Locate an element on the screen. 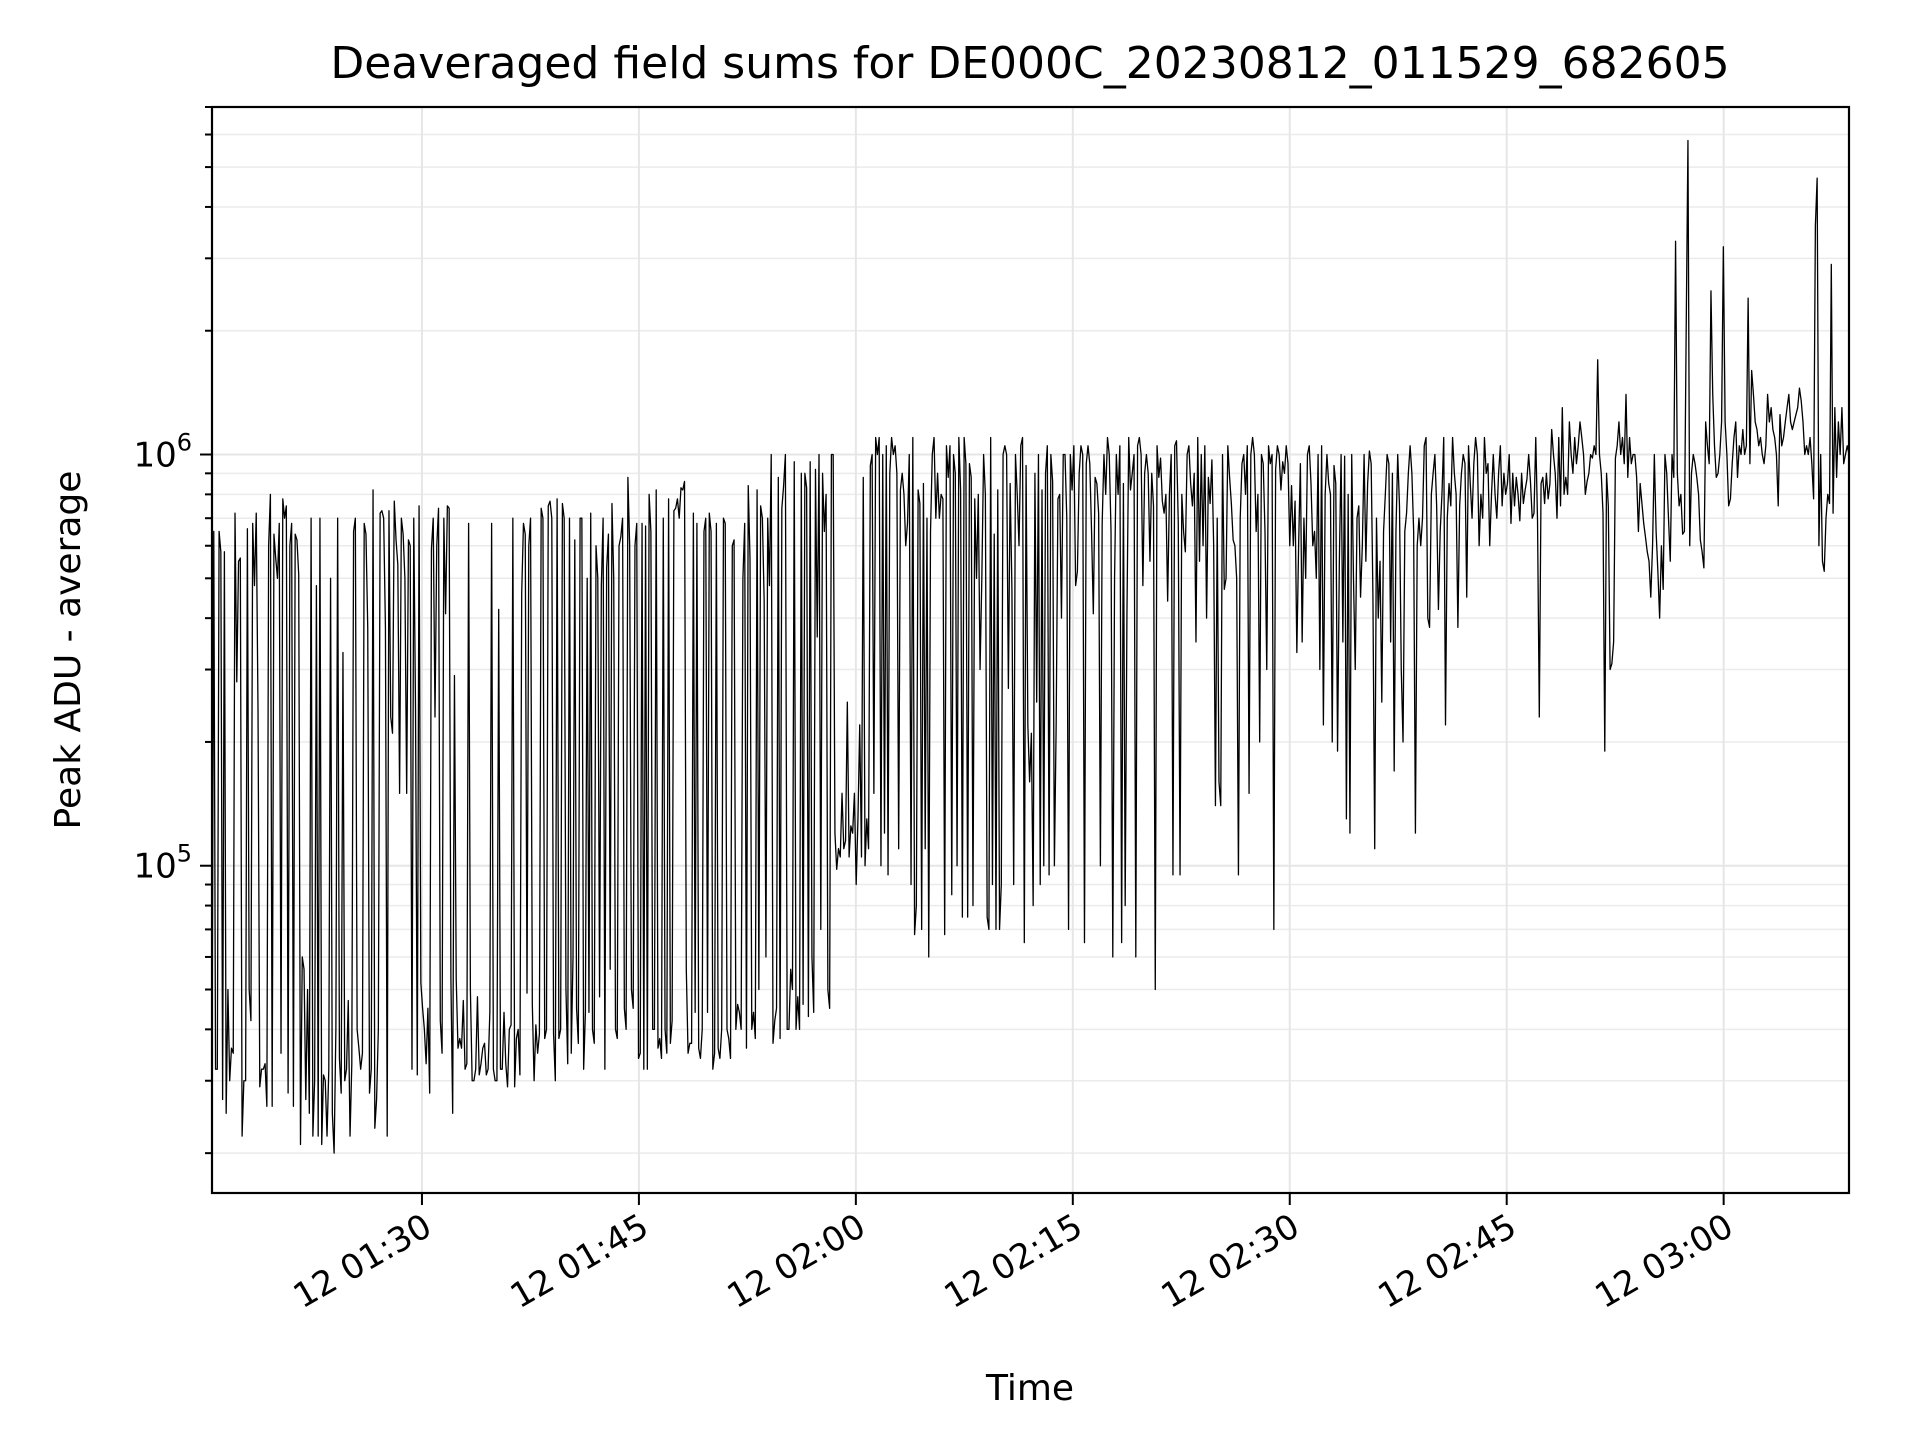 Image resolution: width=1920 pixels, height=1440 pixels. x-axis-label: Time is located at coordinates (1029, 1388).